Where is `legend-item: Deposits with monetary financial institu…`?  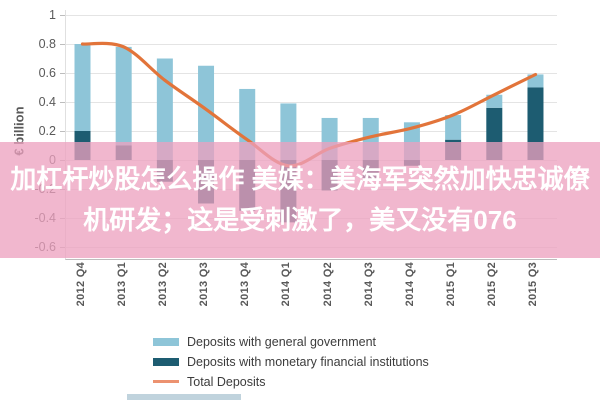 legend-item: Deposits with monetary financial institu… is located at coordinates (291, 361).